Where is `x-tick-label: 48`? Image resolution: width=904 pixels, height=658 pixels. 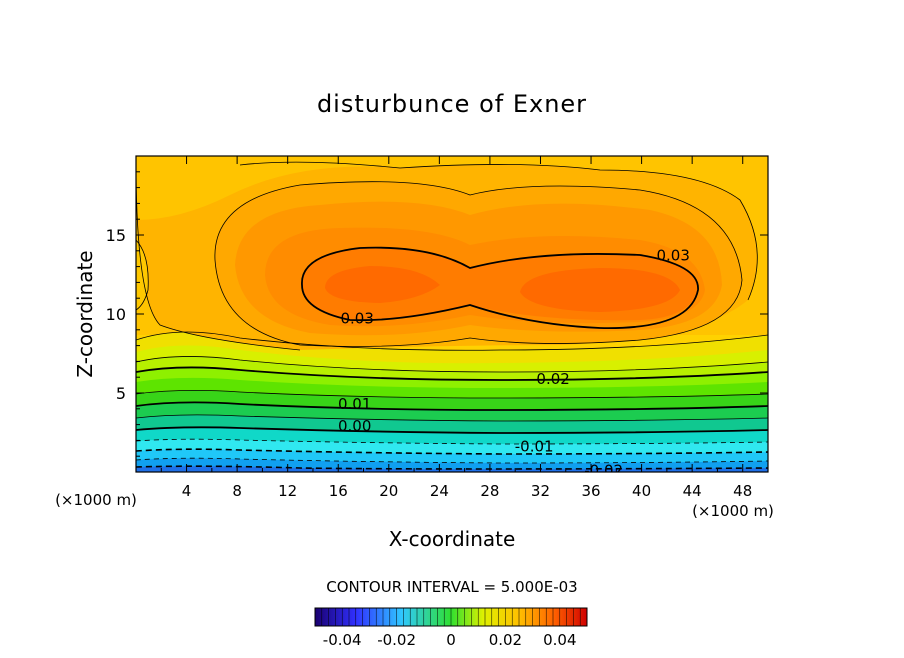
x-tick-label: 48 is located at coordinates (742, 491).